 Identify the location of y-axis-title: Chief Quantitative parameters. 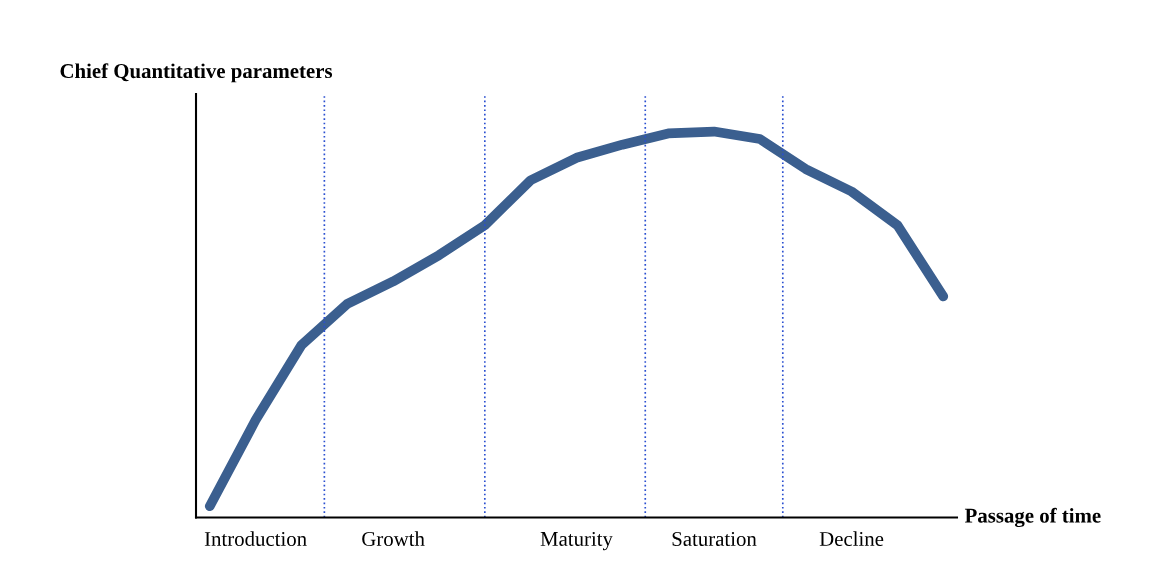
(196, 73).